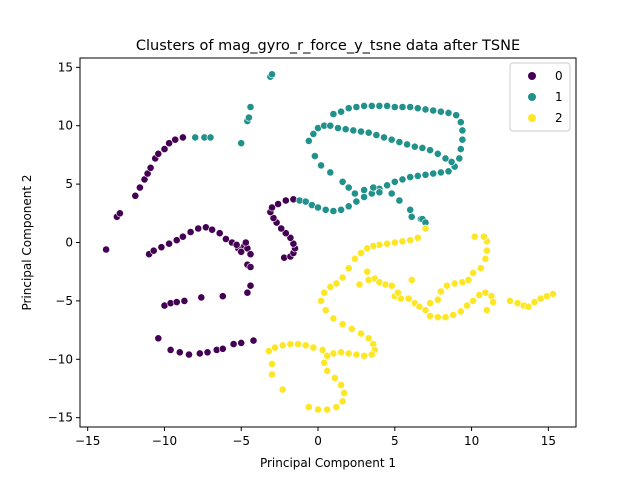 The image size is (640, 480). I want to click on legend: 0 1 2, so click(540, 97).